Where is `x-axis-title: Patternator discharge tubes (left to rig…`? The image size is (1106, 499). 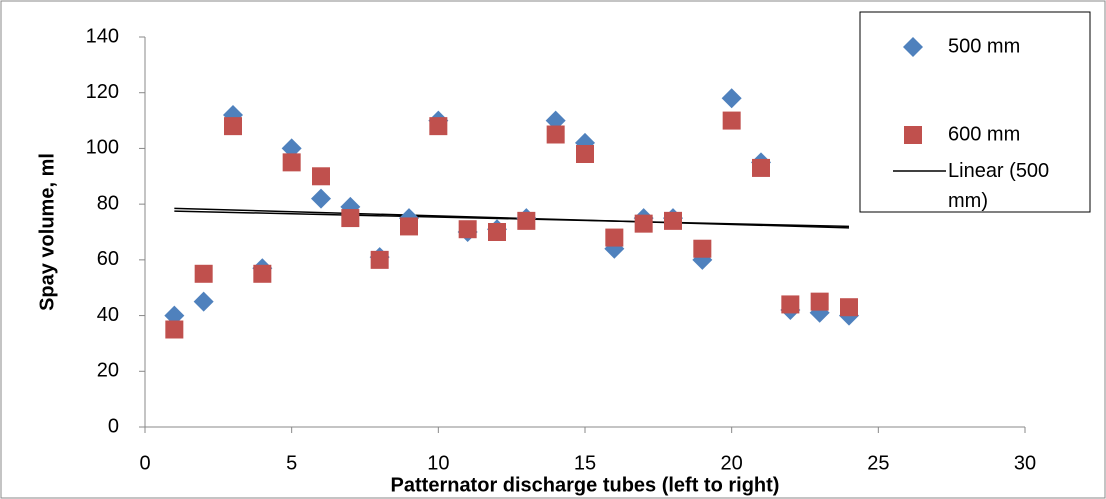
x-axis-title: Patternator discharge tubes (left to rig… is located at coordinates (585, 485).